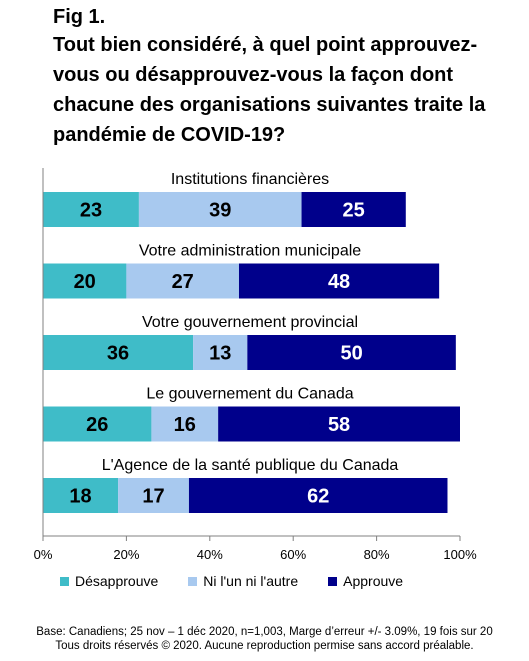 Image resolution: width=529 pixels, height=661 pixels. What do you see at coordinates (251, 581) in the screenshot?
I see `legend-label-neither: Ni l'un ni l'autre` at bounding box center [251, 581].